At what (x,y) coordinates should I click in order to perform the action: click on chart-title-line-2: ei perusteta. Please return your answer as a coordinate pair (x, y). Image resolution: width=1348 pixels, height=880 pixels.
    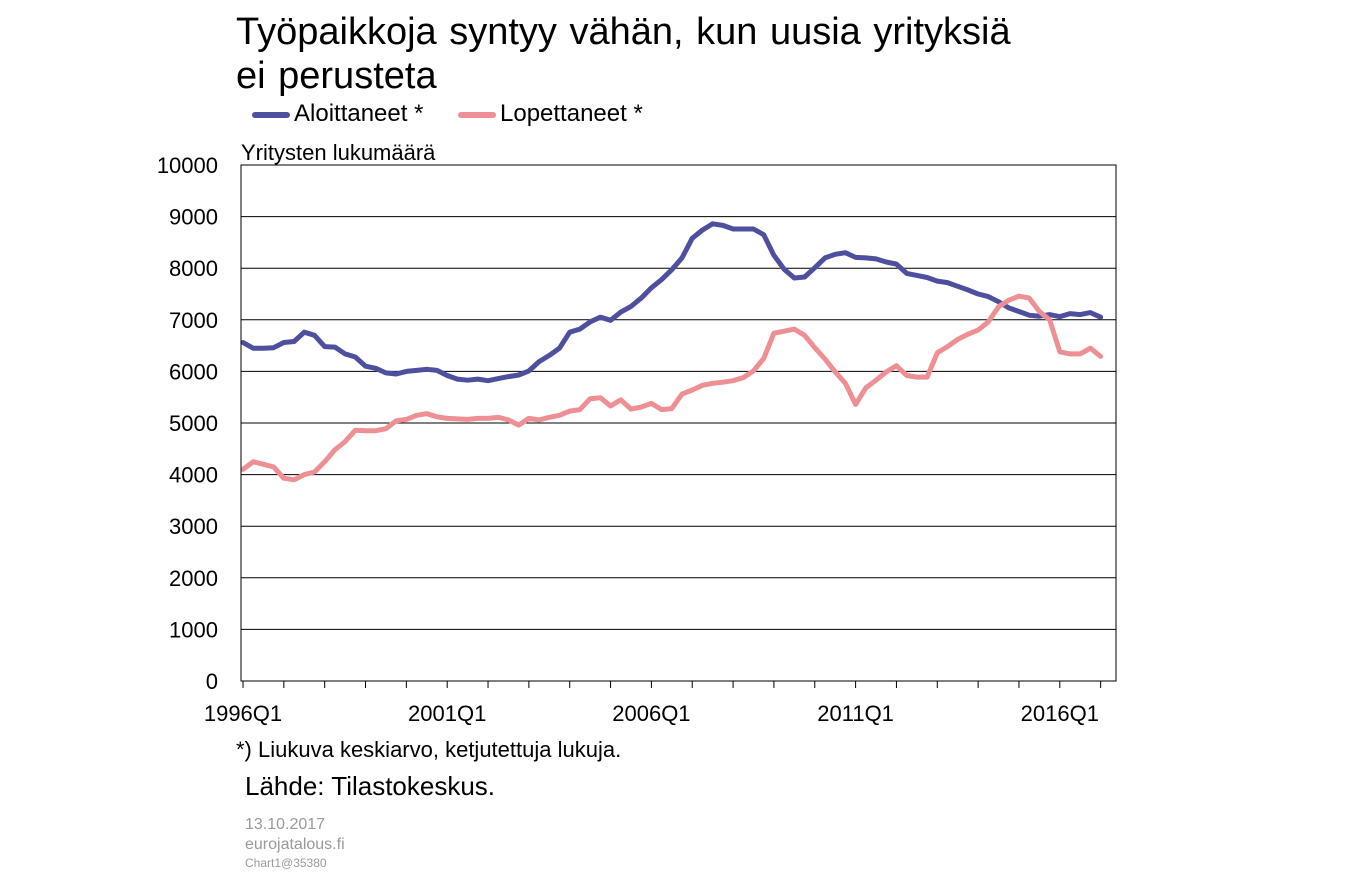
    Looking at the image, I should click on (336, 76).